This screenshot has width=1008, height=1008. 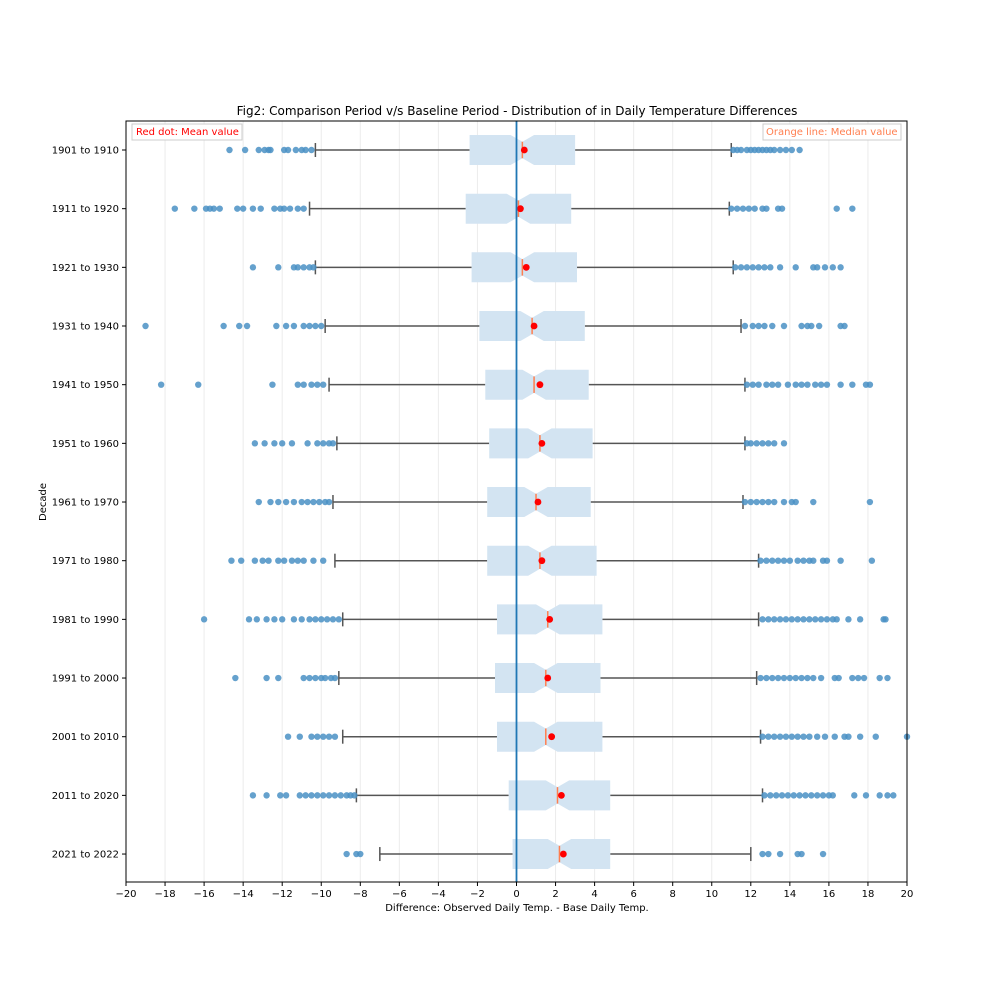 I want to click on x-tick-label: −4, so click(x=438, y=894).